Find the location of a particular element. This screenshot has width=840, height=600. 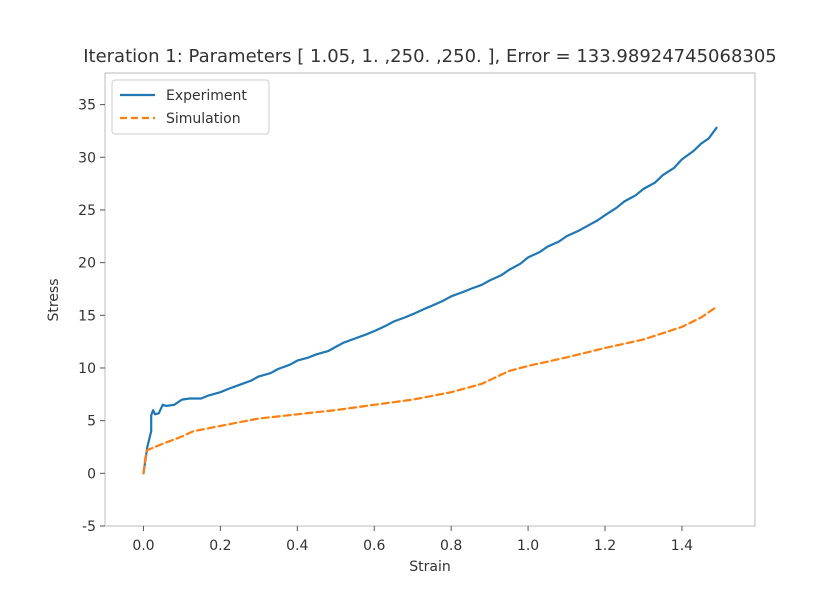

legend-label-simulation: Simulation is located at coordinates (203, 119).